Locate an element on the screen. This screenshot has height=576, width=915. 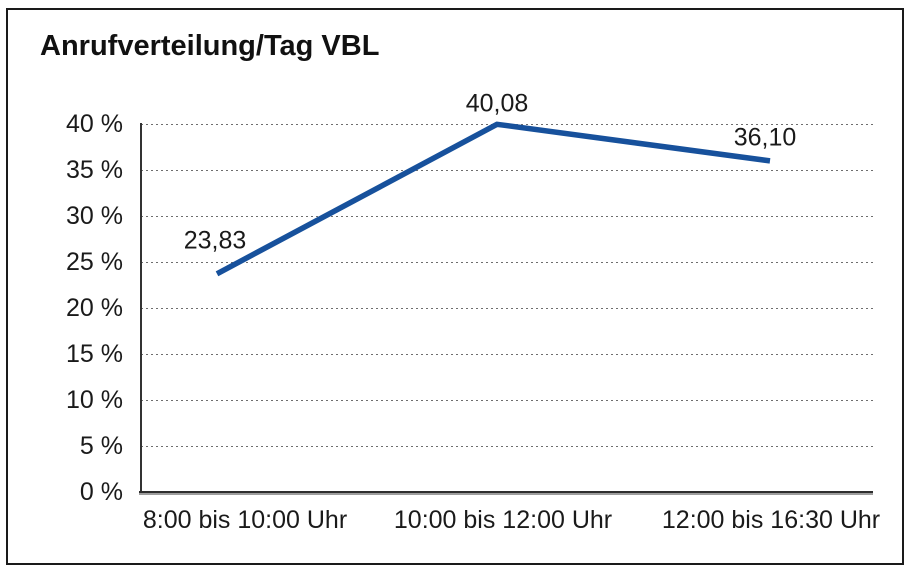
x-axis-line is located at coordinates (506, 493).